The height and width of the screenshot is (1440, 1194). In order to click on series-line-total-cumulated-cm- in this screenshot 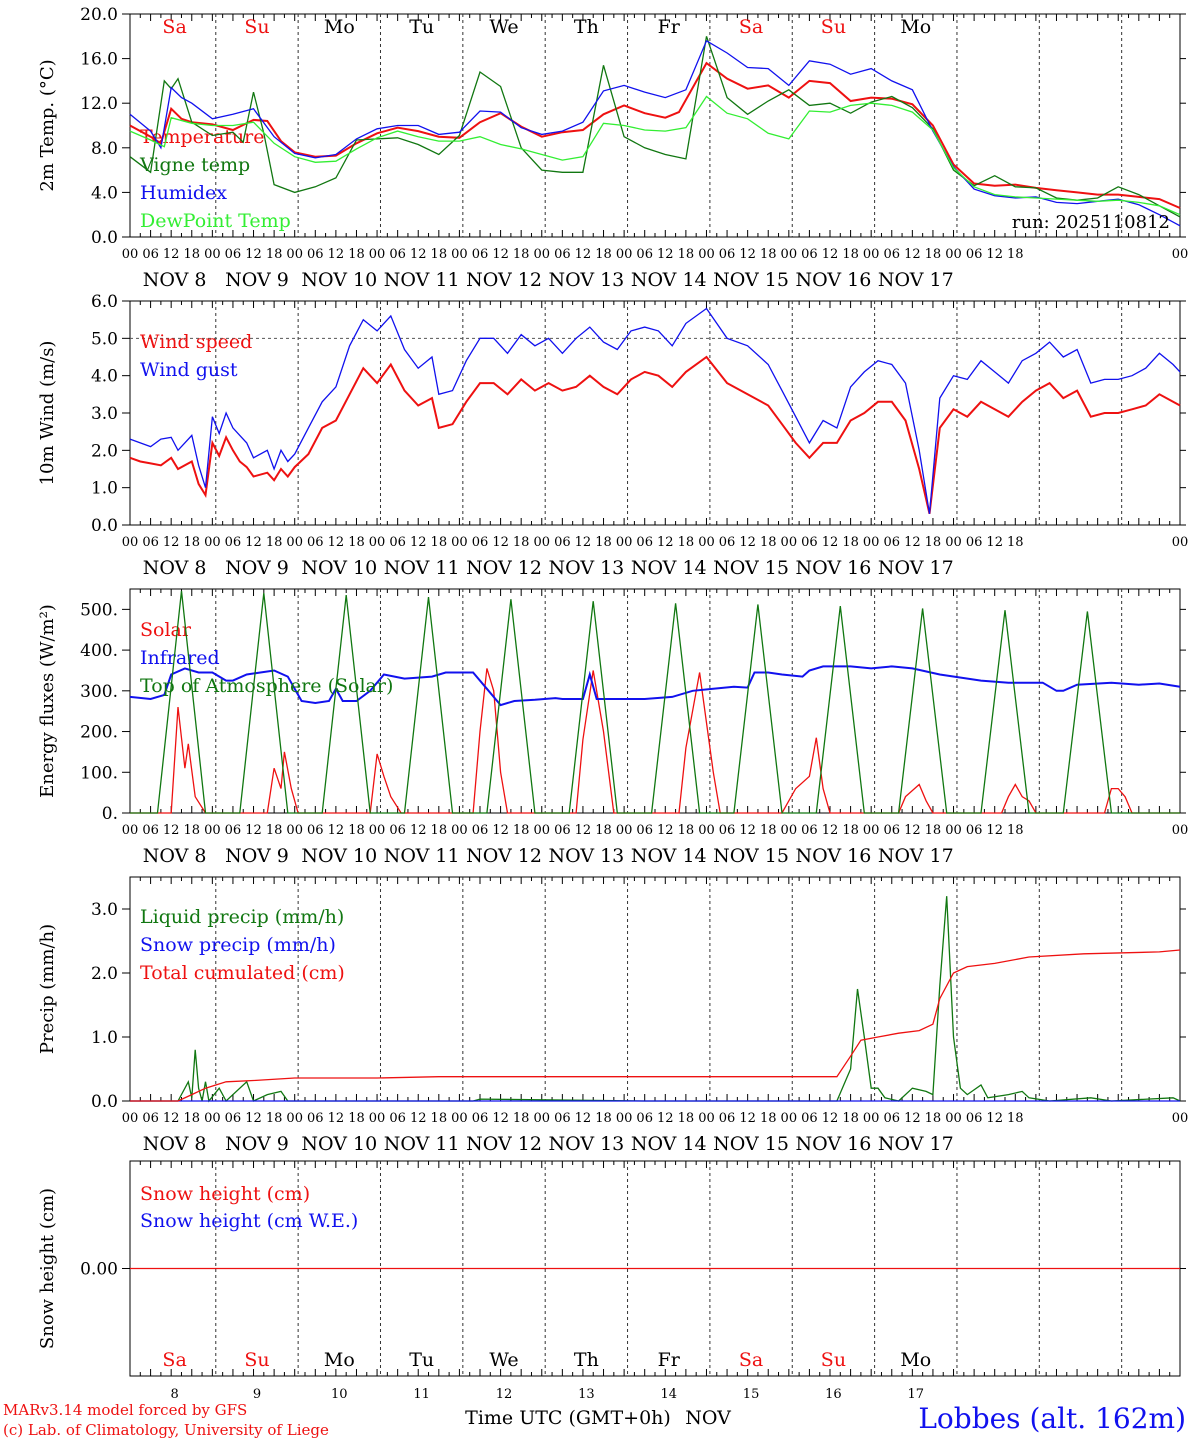, I will do `click(655, 1025)`.